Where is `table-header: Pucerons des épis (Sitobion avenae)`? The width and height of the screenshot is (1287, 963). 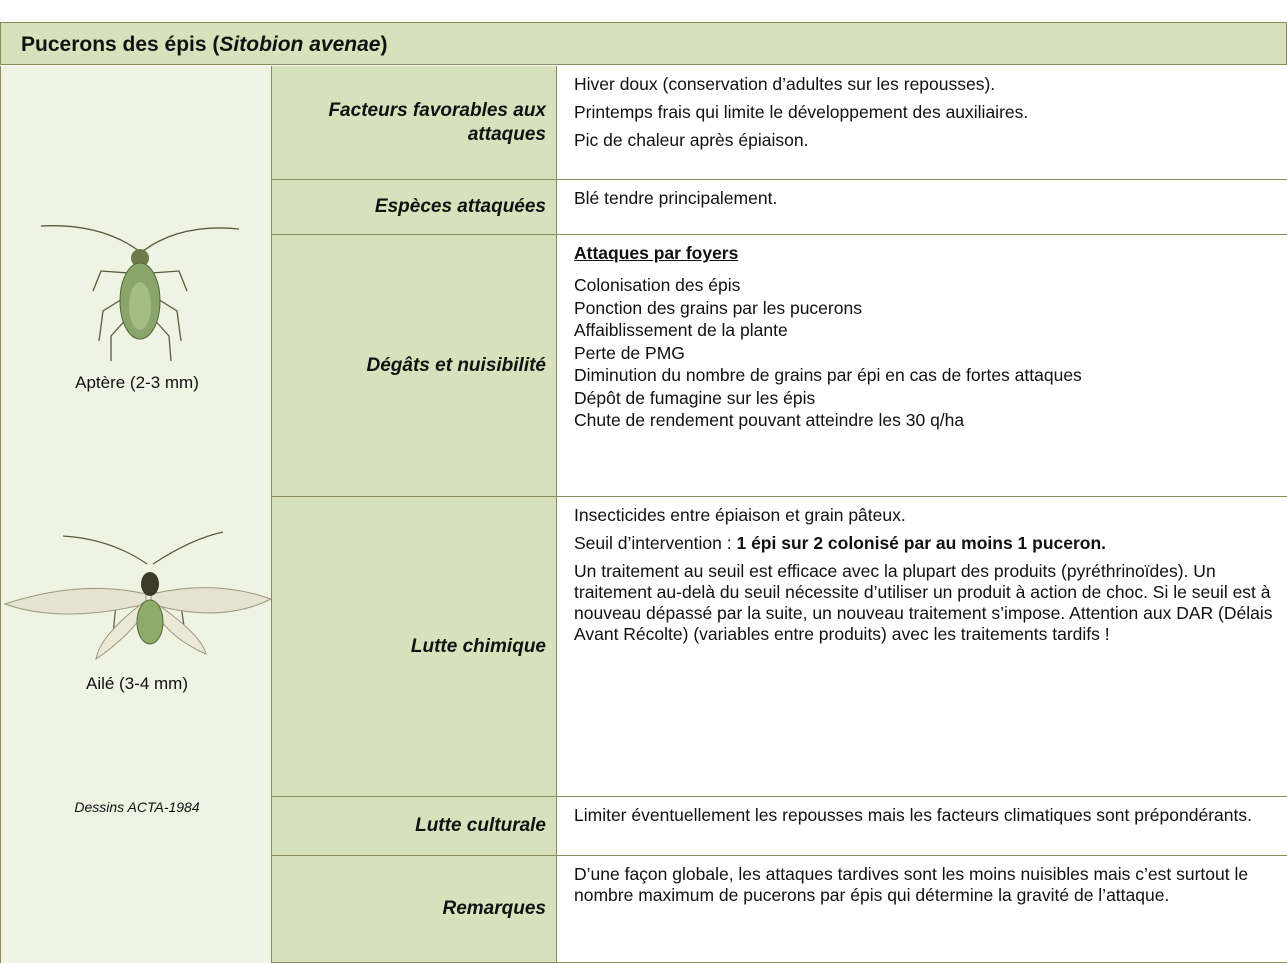
table-header: Pucerons des épis (Sitobion avenae) is located at coordinates (643, 43).